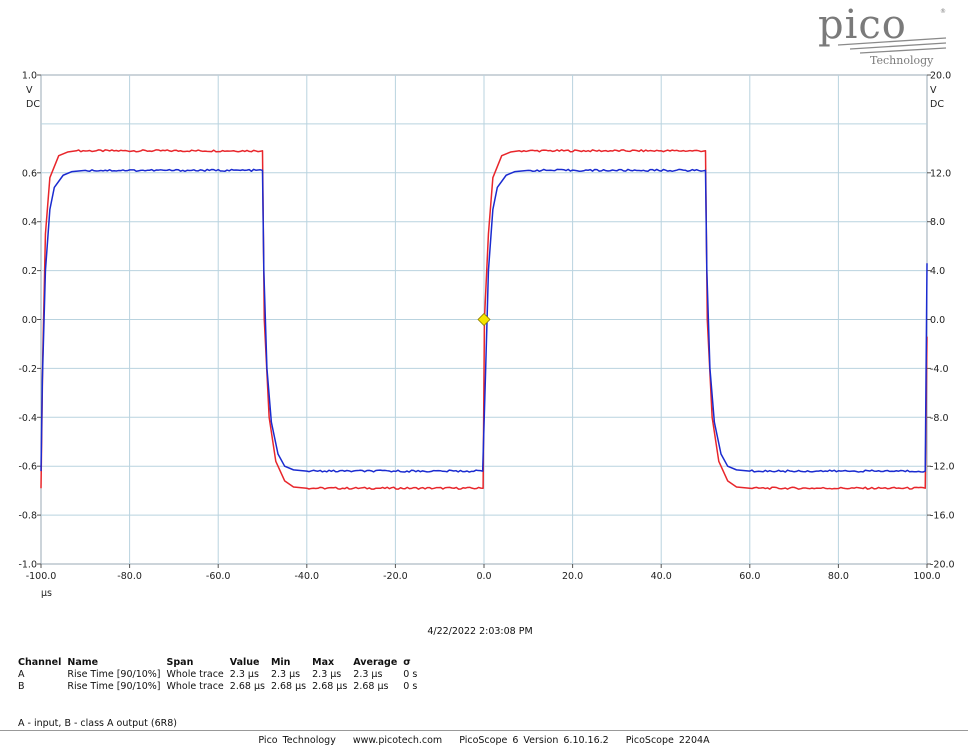  Describe the element at coordinates (33, 104) in the screenshot. I see `left-axis-unit-dc: DC` at that location.